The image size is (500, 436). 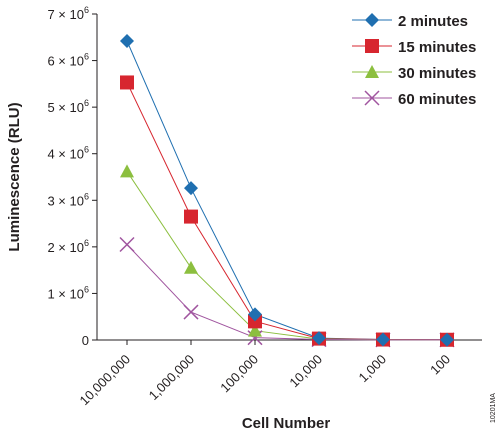 I want to click on y-tick-label: 6 × 10⁶, so click(x=68, y=60).